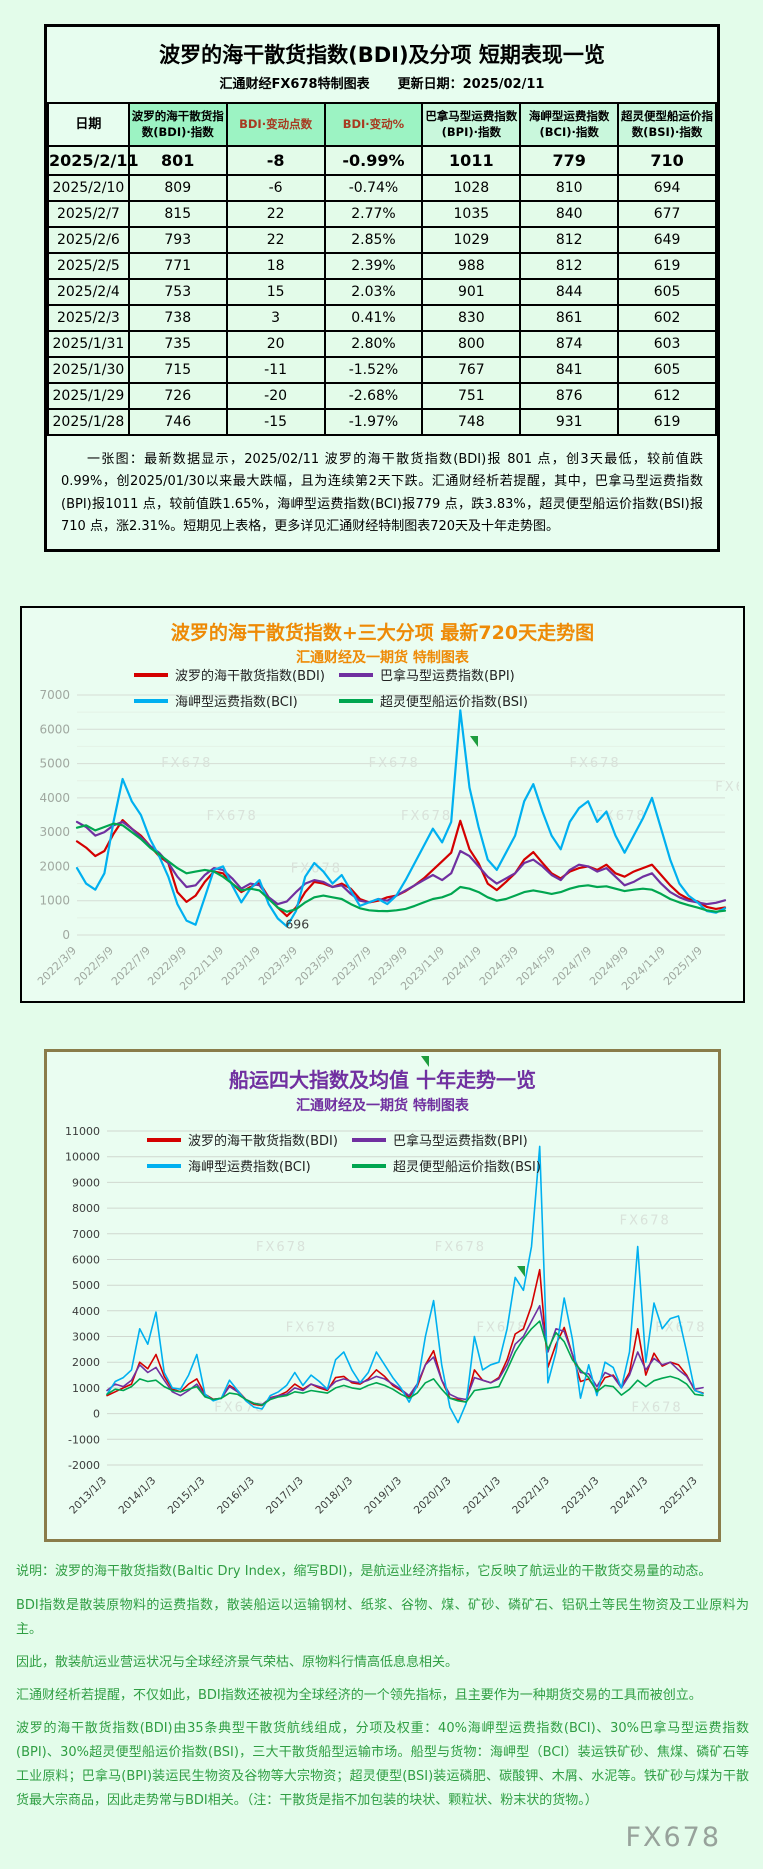 This screenshot has width=763, height=1869. I want to click on table-cell: 2.39%, so click(373, 266).